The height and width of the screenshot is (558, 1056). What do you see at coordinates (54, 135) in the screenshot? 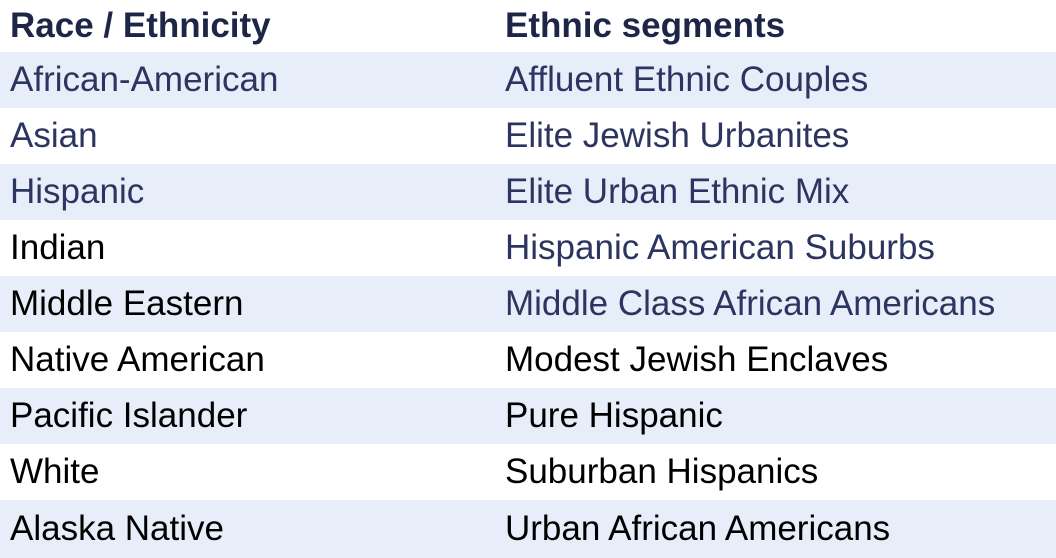
I see `cell: Asian` at bounding box center [54, 135].